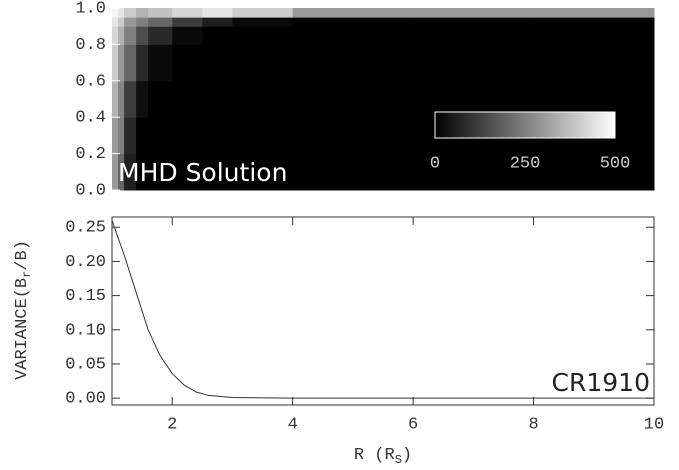 Image resolution: width=679 pixels, height=470 pixels. What do you see at coordinates (533, 424) in the screenshot?
I see `x-tick-label: 8` at bounding box center [533, 424].